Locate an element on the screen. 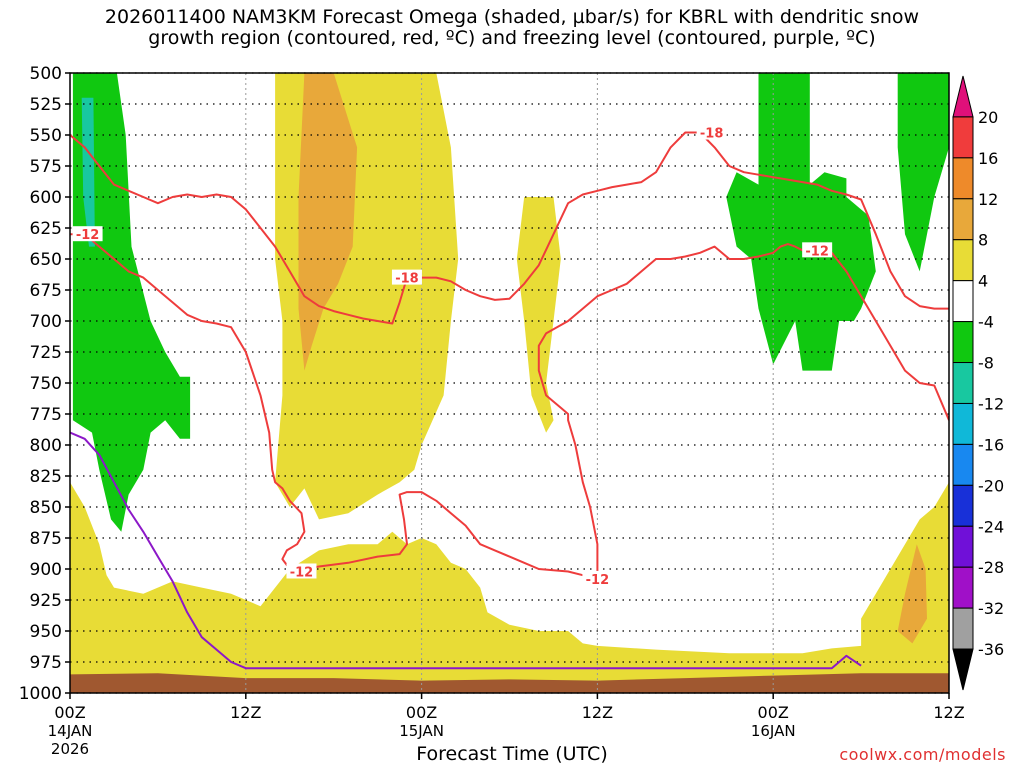 The width and height of the screenshot is (1024, 768). y-tick-label-725: 725 is located at coordinates (46, 353).